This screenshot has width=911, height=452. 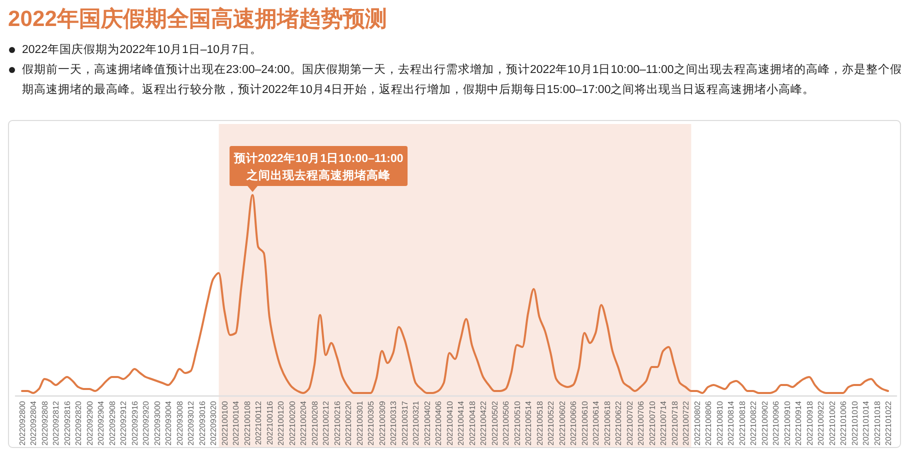 What do you see at coordinates (539, 423) in the screenshot?
I see `x-tick-label: 2022100518` at bounding box center [539, 423].